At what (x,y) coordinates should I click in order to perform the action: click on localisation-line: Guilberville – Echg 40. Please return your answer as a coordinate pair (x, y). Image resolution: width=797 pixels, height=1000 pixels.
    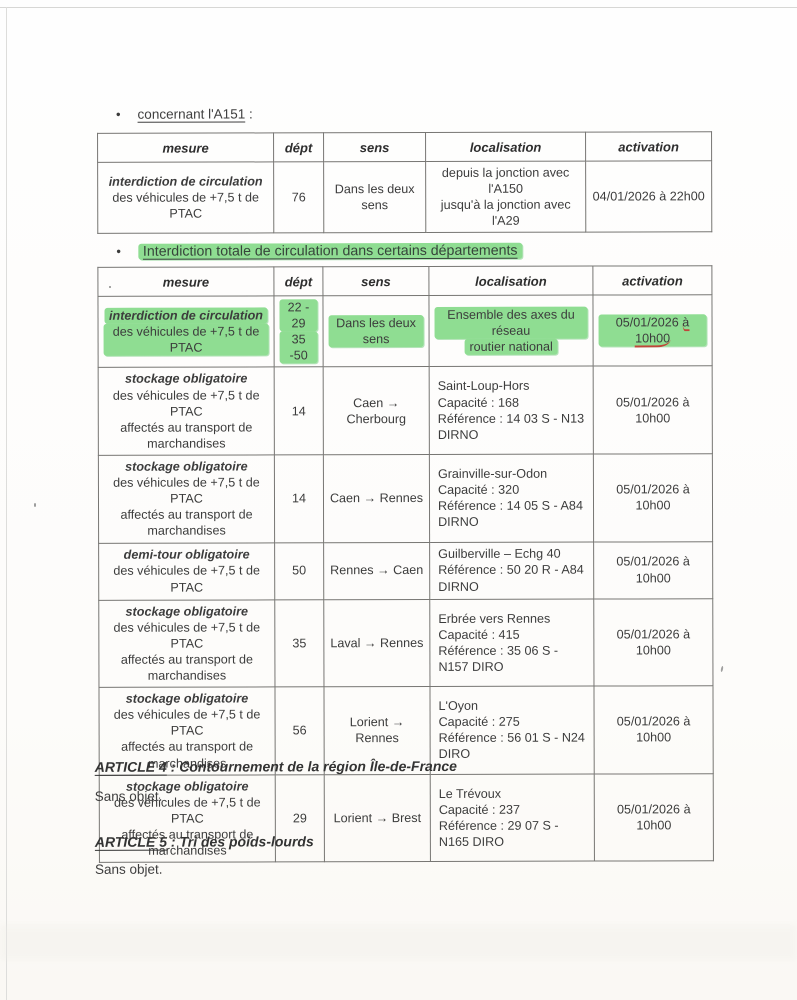
    Looking at the image, I should click on (499, 554).